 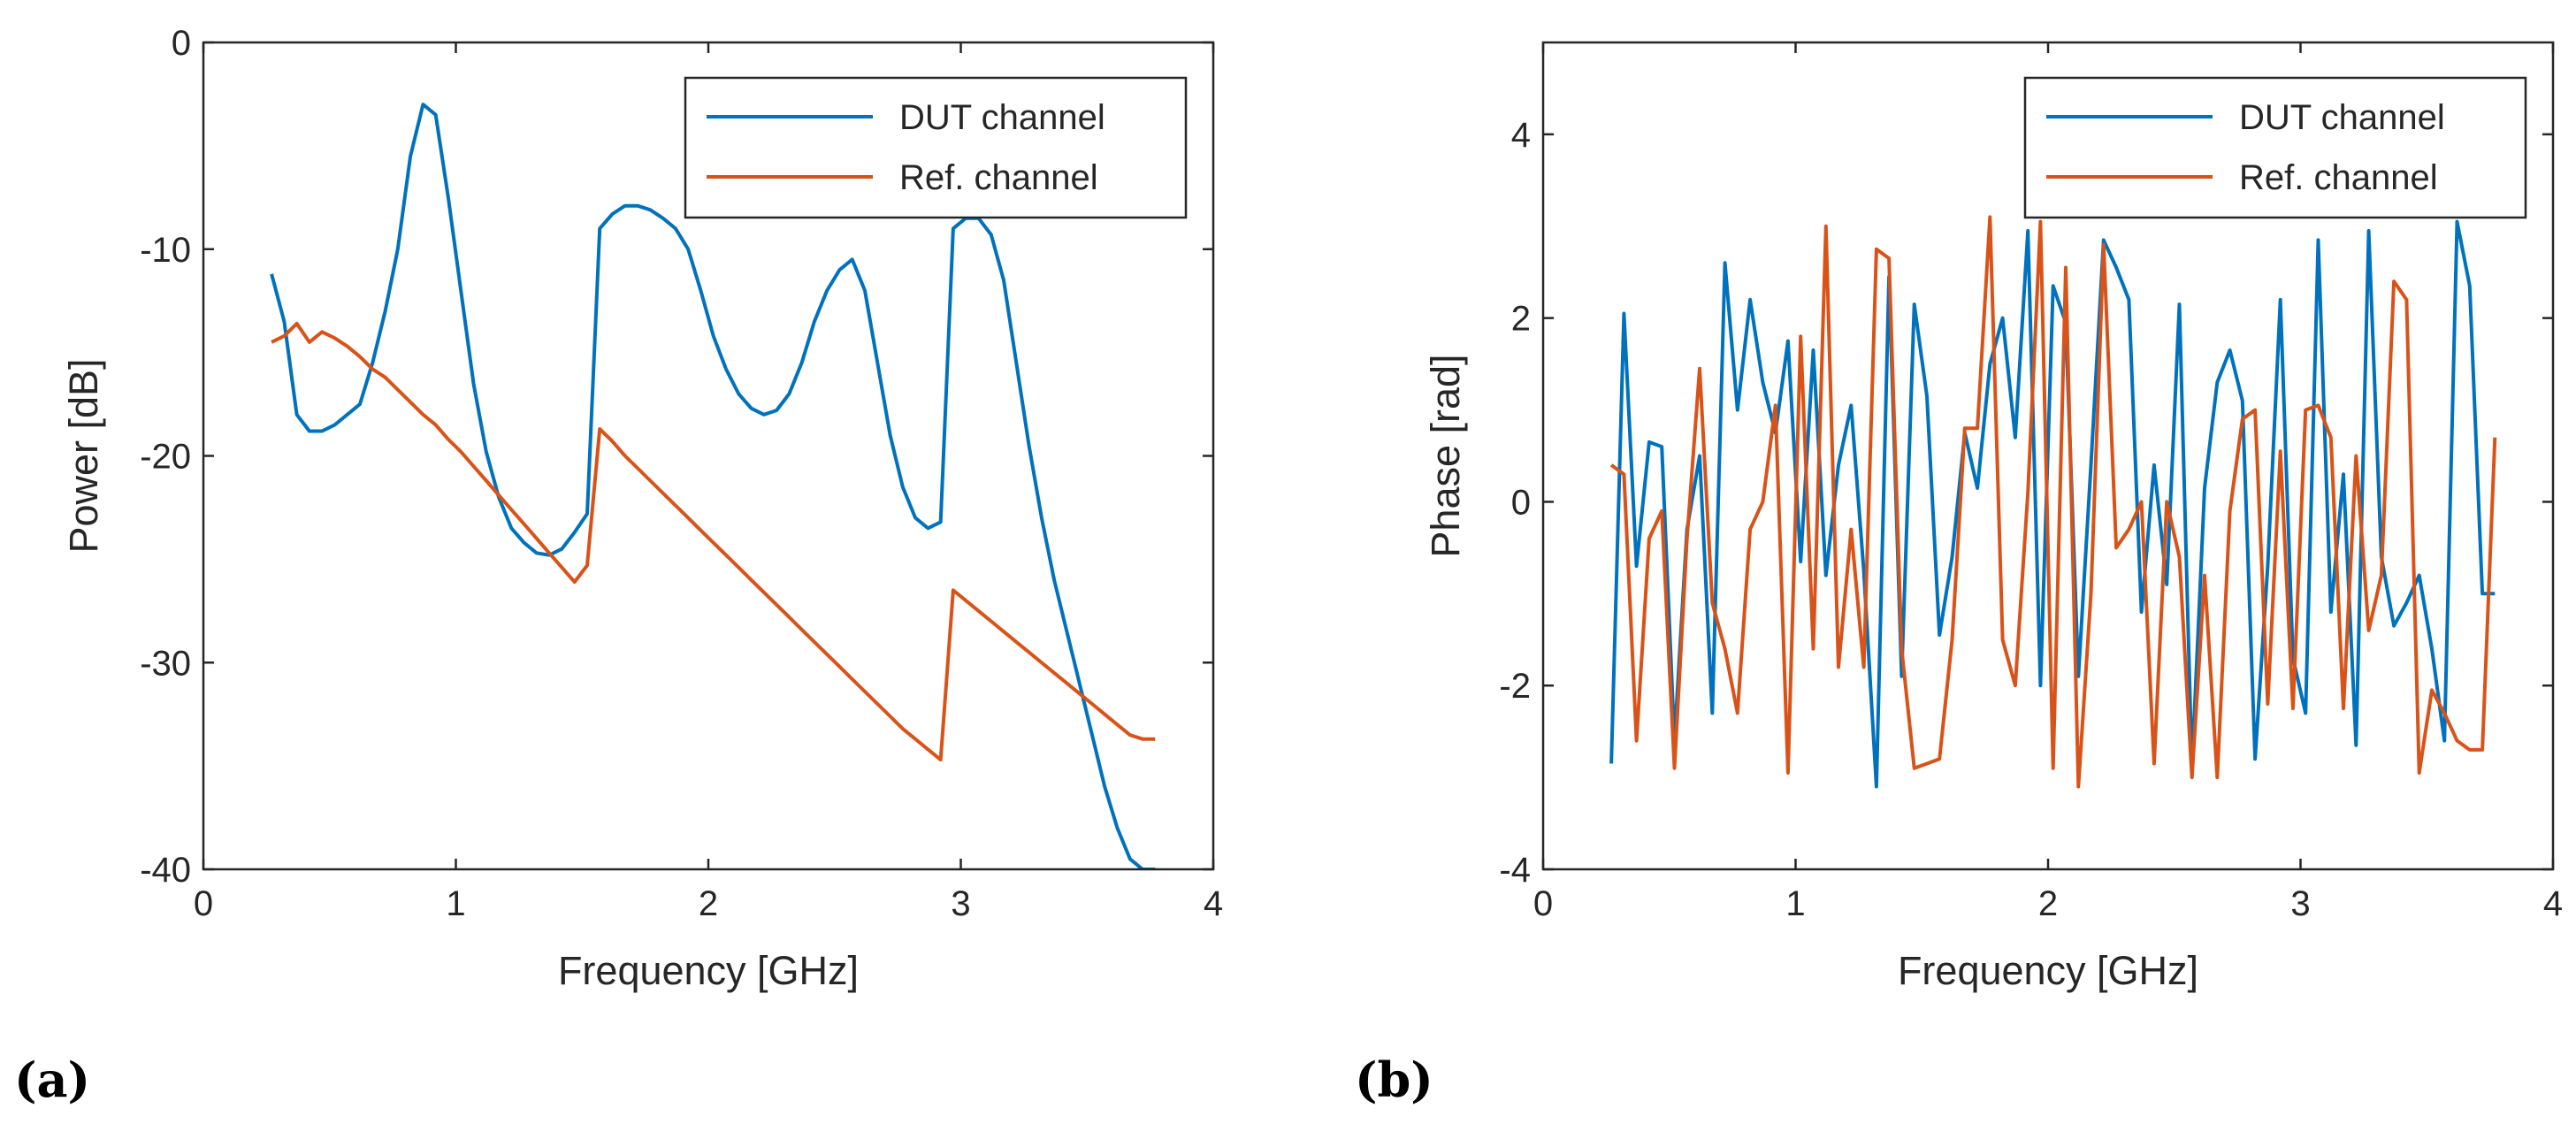 I want to click on power-x-tick-label: 4, so click(x=1213, y=903).